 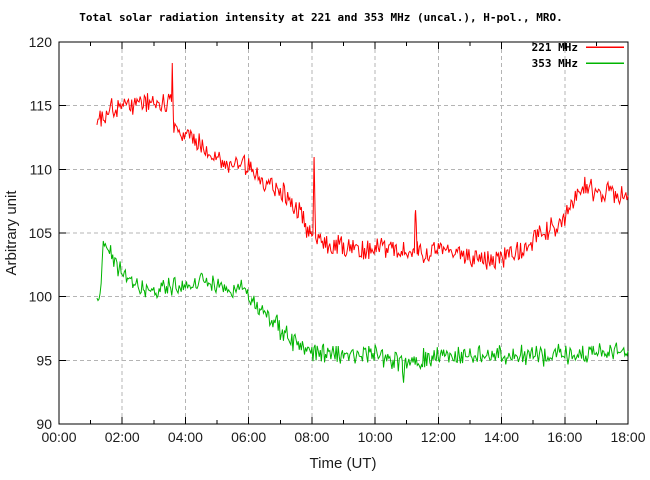 I want to click on y-tick-label: 105, so click(x=41, y=233).